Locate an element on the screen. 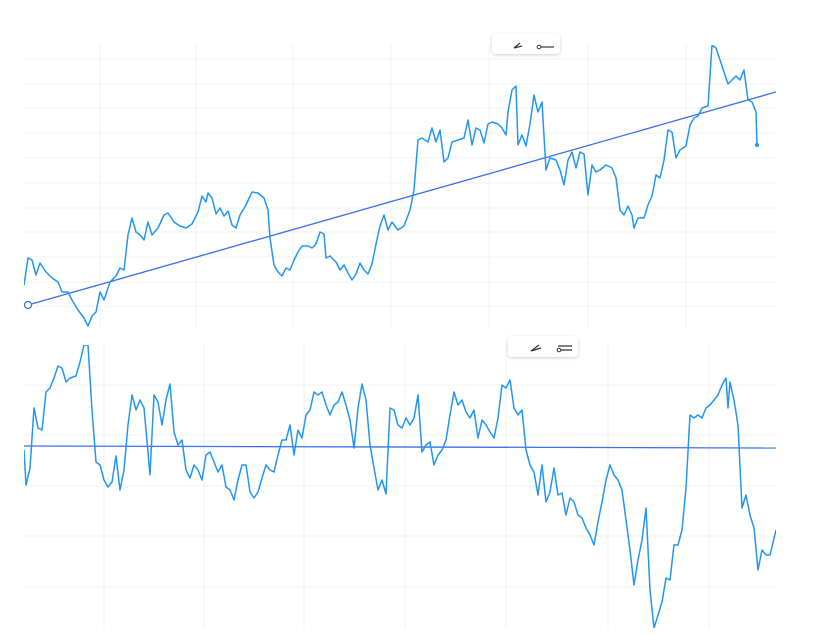 The height and width of the screenshot is (636, 830). reference-line is located at coordinates (400, 447).